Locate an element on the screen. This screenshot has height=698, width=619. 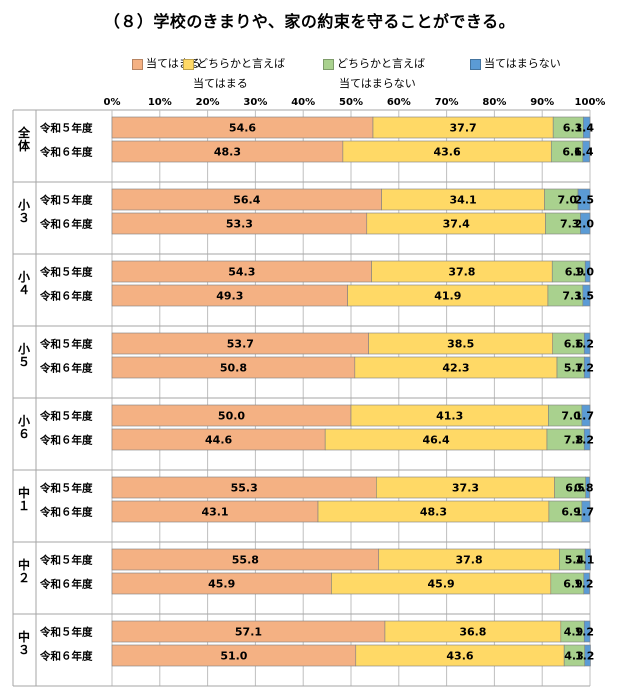
group-label: ５ is located at coordinates (24, 362).